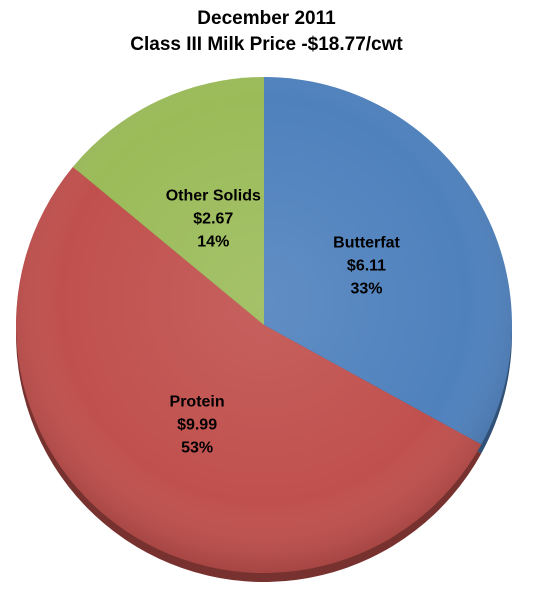  What do you see at coordinates (366, 288) in the screenshot?
I see `slice-percent-label-butterfat: 33%` at bounding box center [366, 288].